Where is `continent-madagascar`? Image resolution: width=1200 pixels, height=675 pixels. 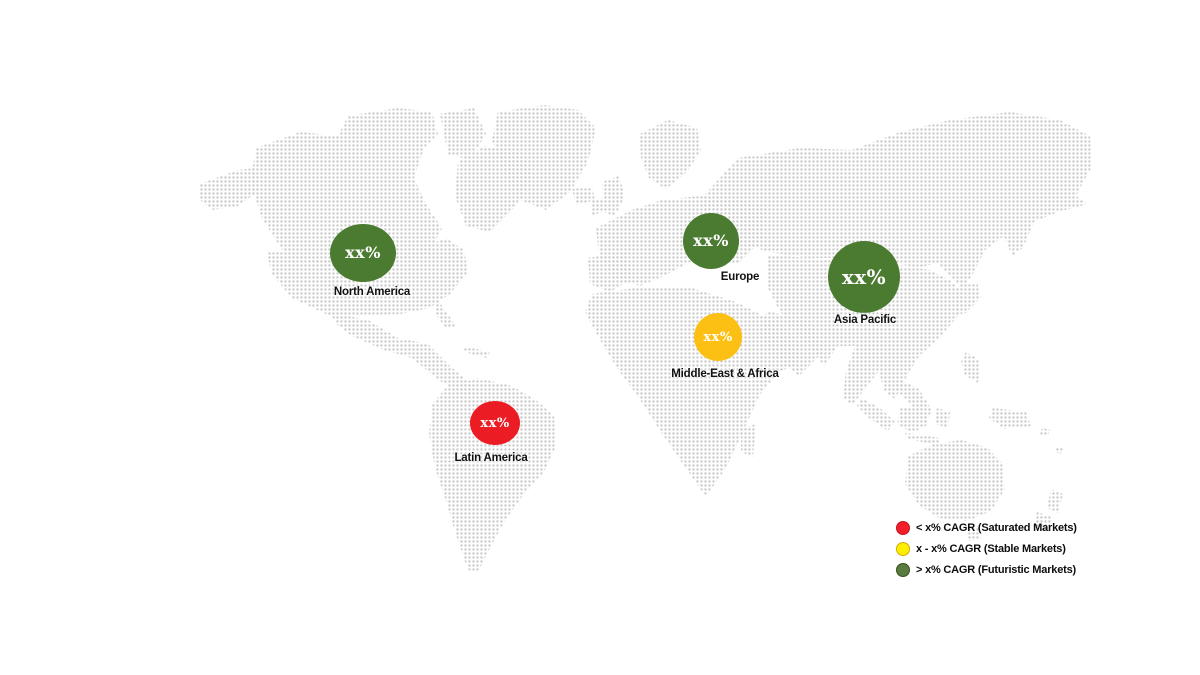
continent-madagascar is located at coordinates (748, 440).